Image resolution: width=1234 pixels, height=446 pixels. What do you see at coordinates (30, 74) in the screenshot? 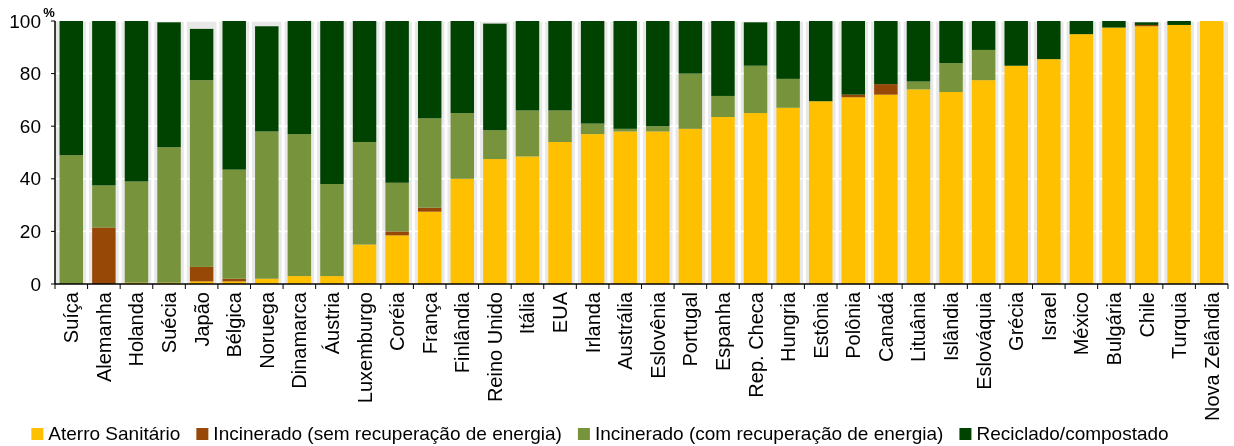
I see `y-tick-label: 80` at bounding box center [30, 74].